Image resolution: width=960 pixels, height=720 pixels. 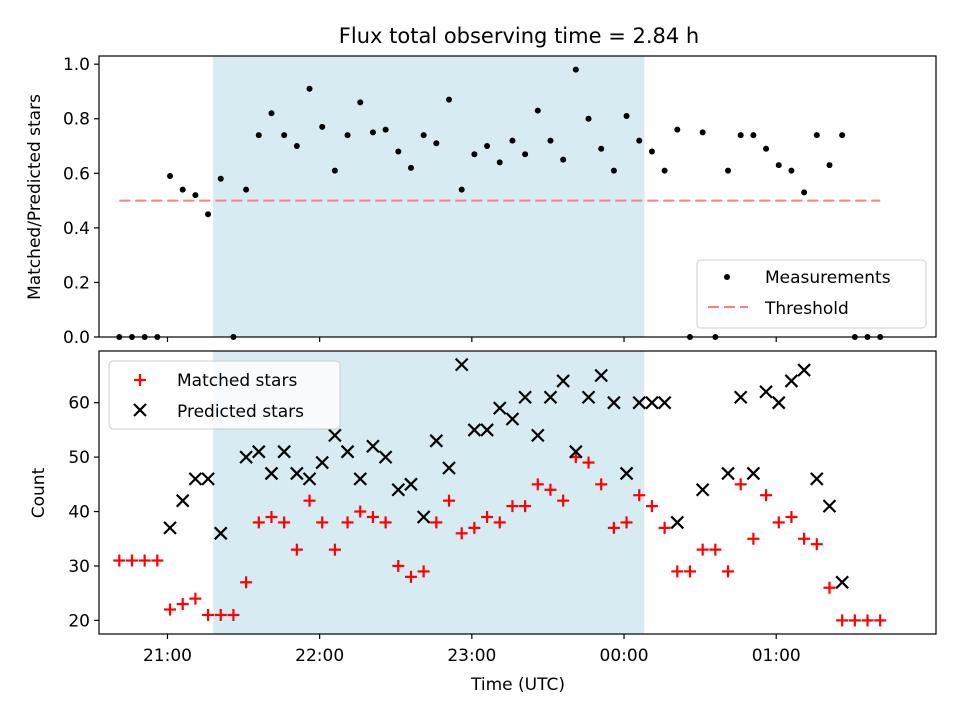 I want to click on bottom-y-axis-label: Count, so click(x=39, y=492).